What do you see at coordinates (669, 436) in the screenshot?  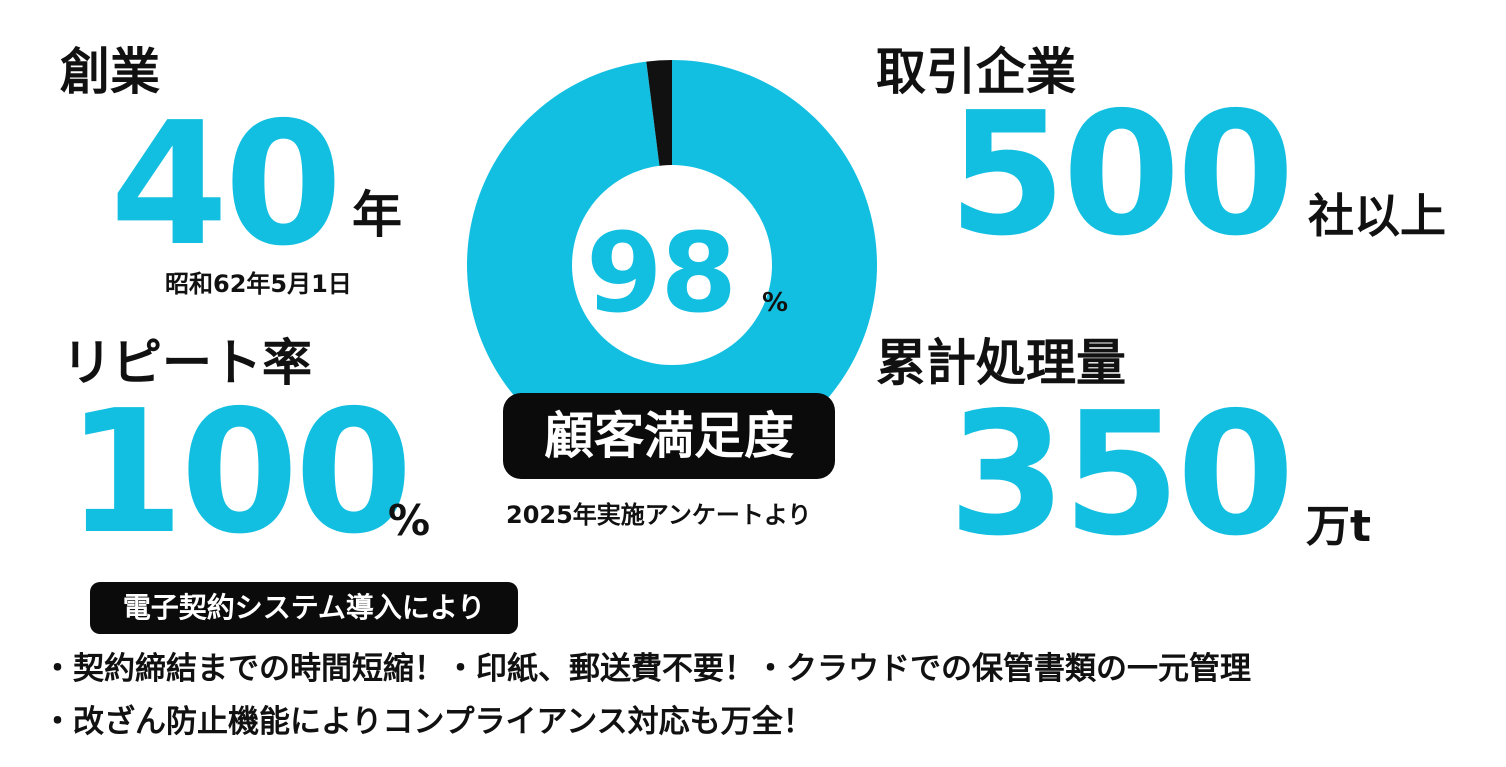 I see `satisfaction-badge: 顧客満足度` at bounding box center [669, 436].